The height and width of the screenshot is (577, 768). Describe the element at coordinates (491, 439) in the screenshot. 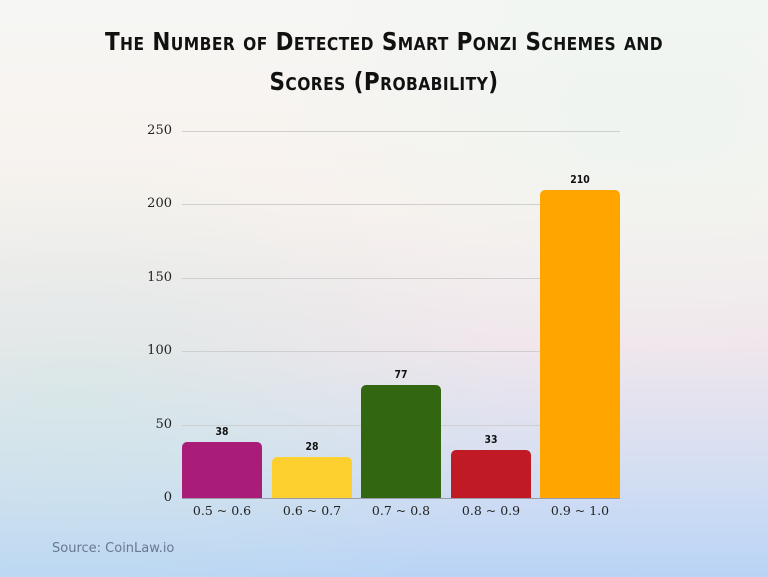

I see `bar-value-label: 33` at that location.